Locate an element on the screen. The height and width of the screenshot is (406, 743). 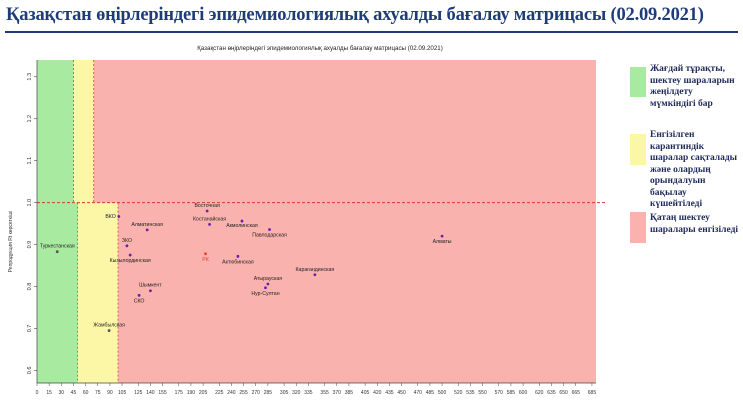
data-point-label: Павлодарская is located at coordinates (269, 235).